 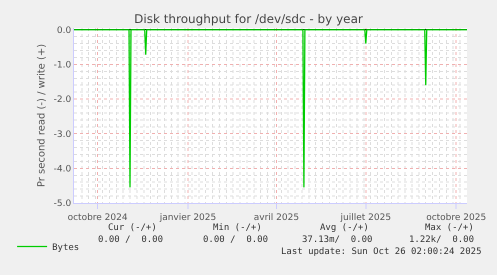 What do you see at coordinates (66, 248) in the screenshot?
I see `legend-label: Bytes` at bounding box center [66, 248].